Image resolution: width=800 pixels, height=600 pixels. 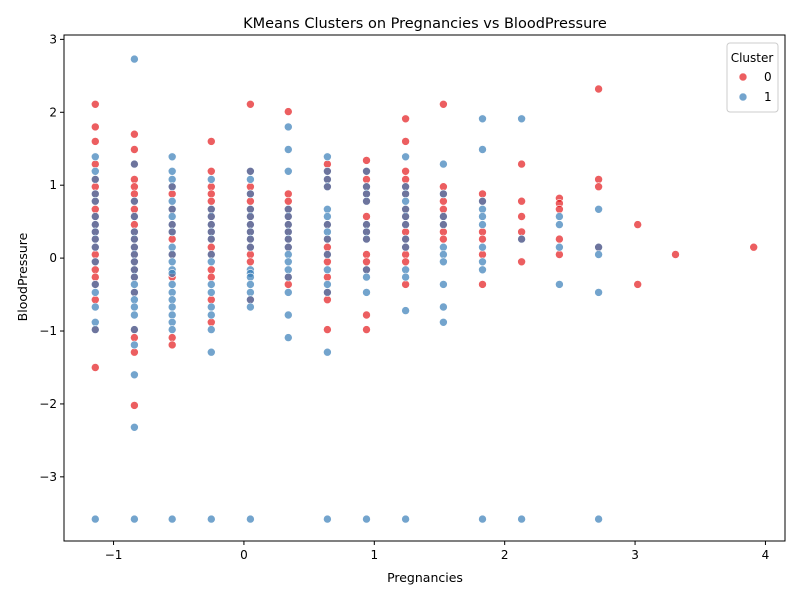 I want to click on y-tick-label: 2, so click(x=53, y=112).